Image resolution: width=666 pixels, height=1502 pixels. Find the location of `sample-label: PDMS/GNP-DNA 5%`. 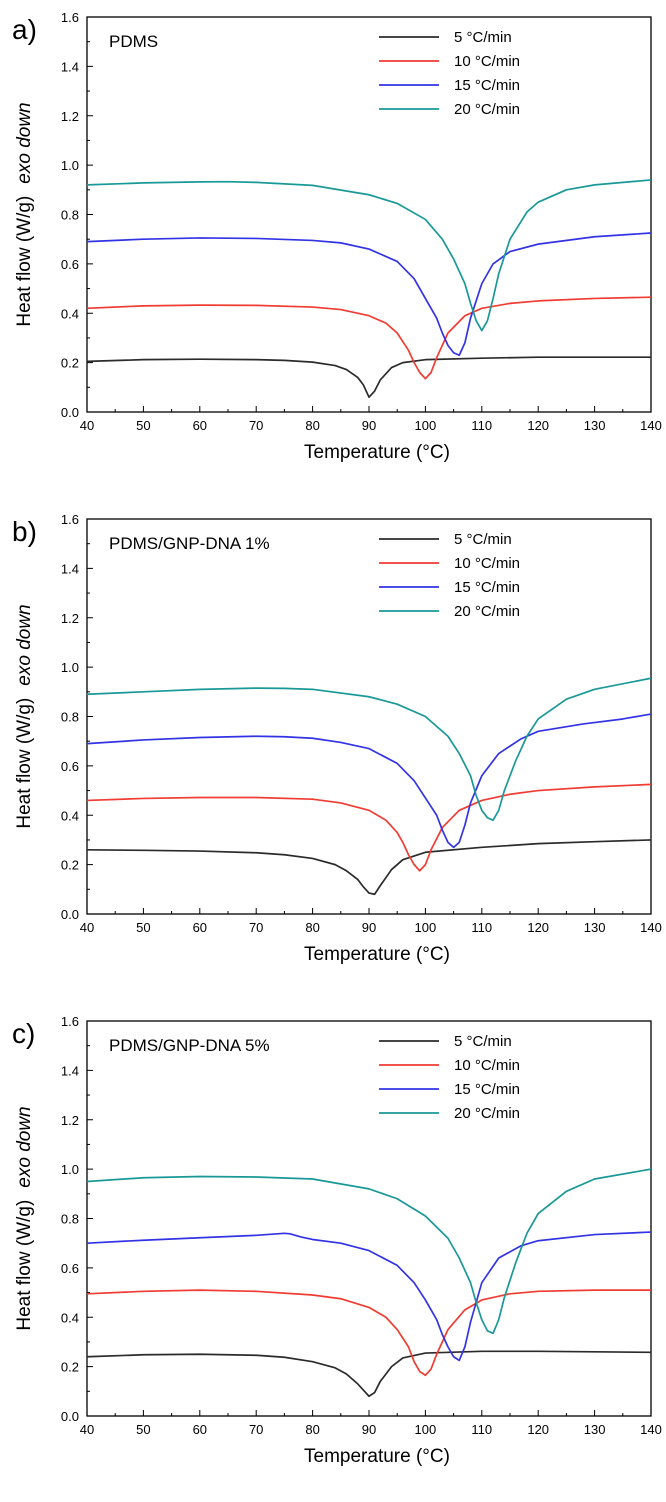

sample-label: PDMS/GNP-DNA 5% is located at coordinates (189, 1045).